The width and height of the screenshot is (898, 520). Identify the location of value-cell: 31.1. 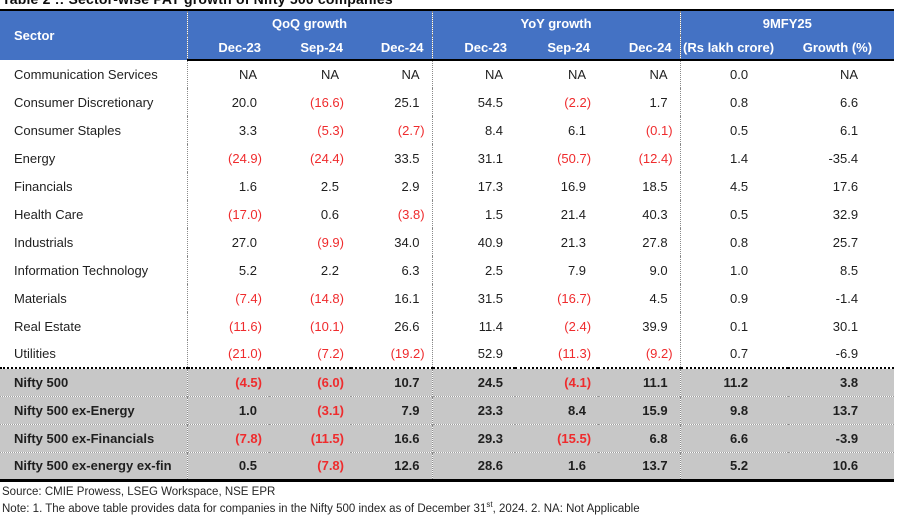
(490, 158).